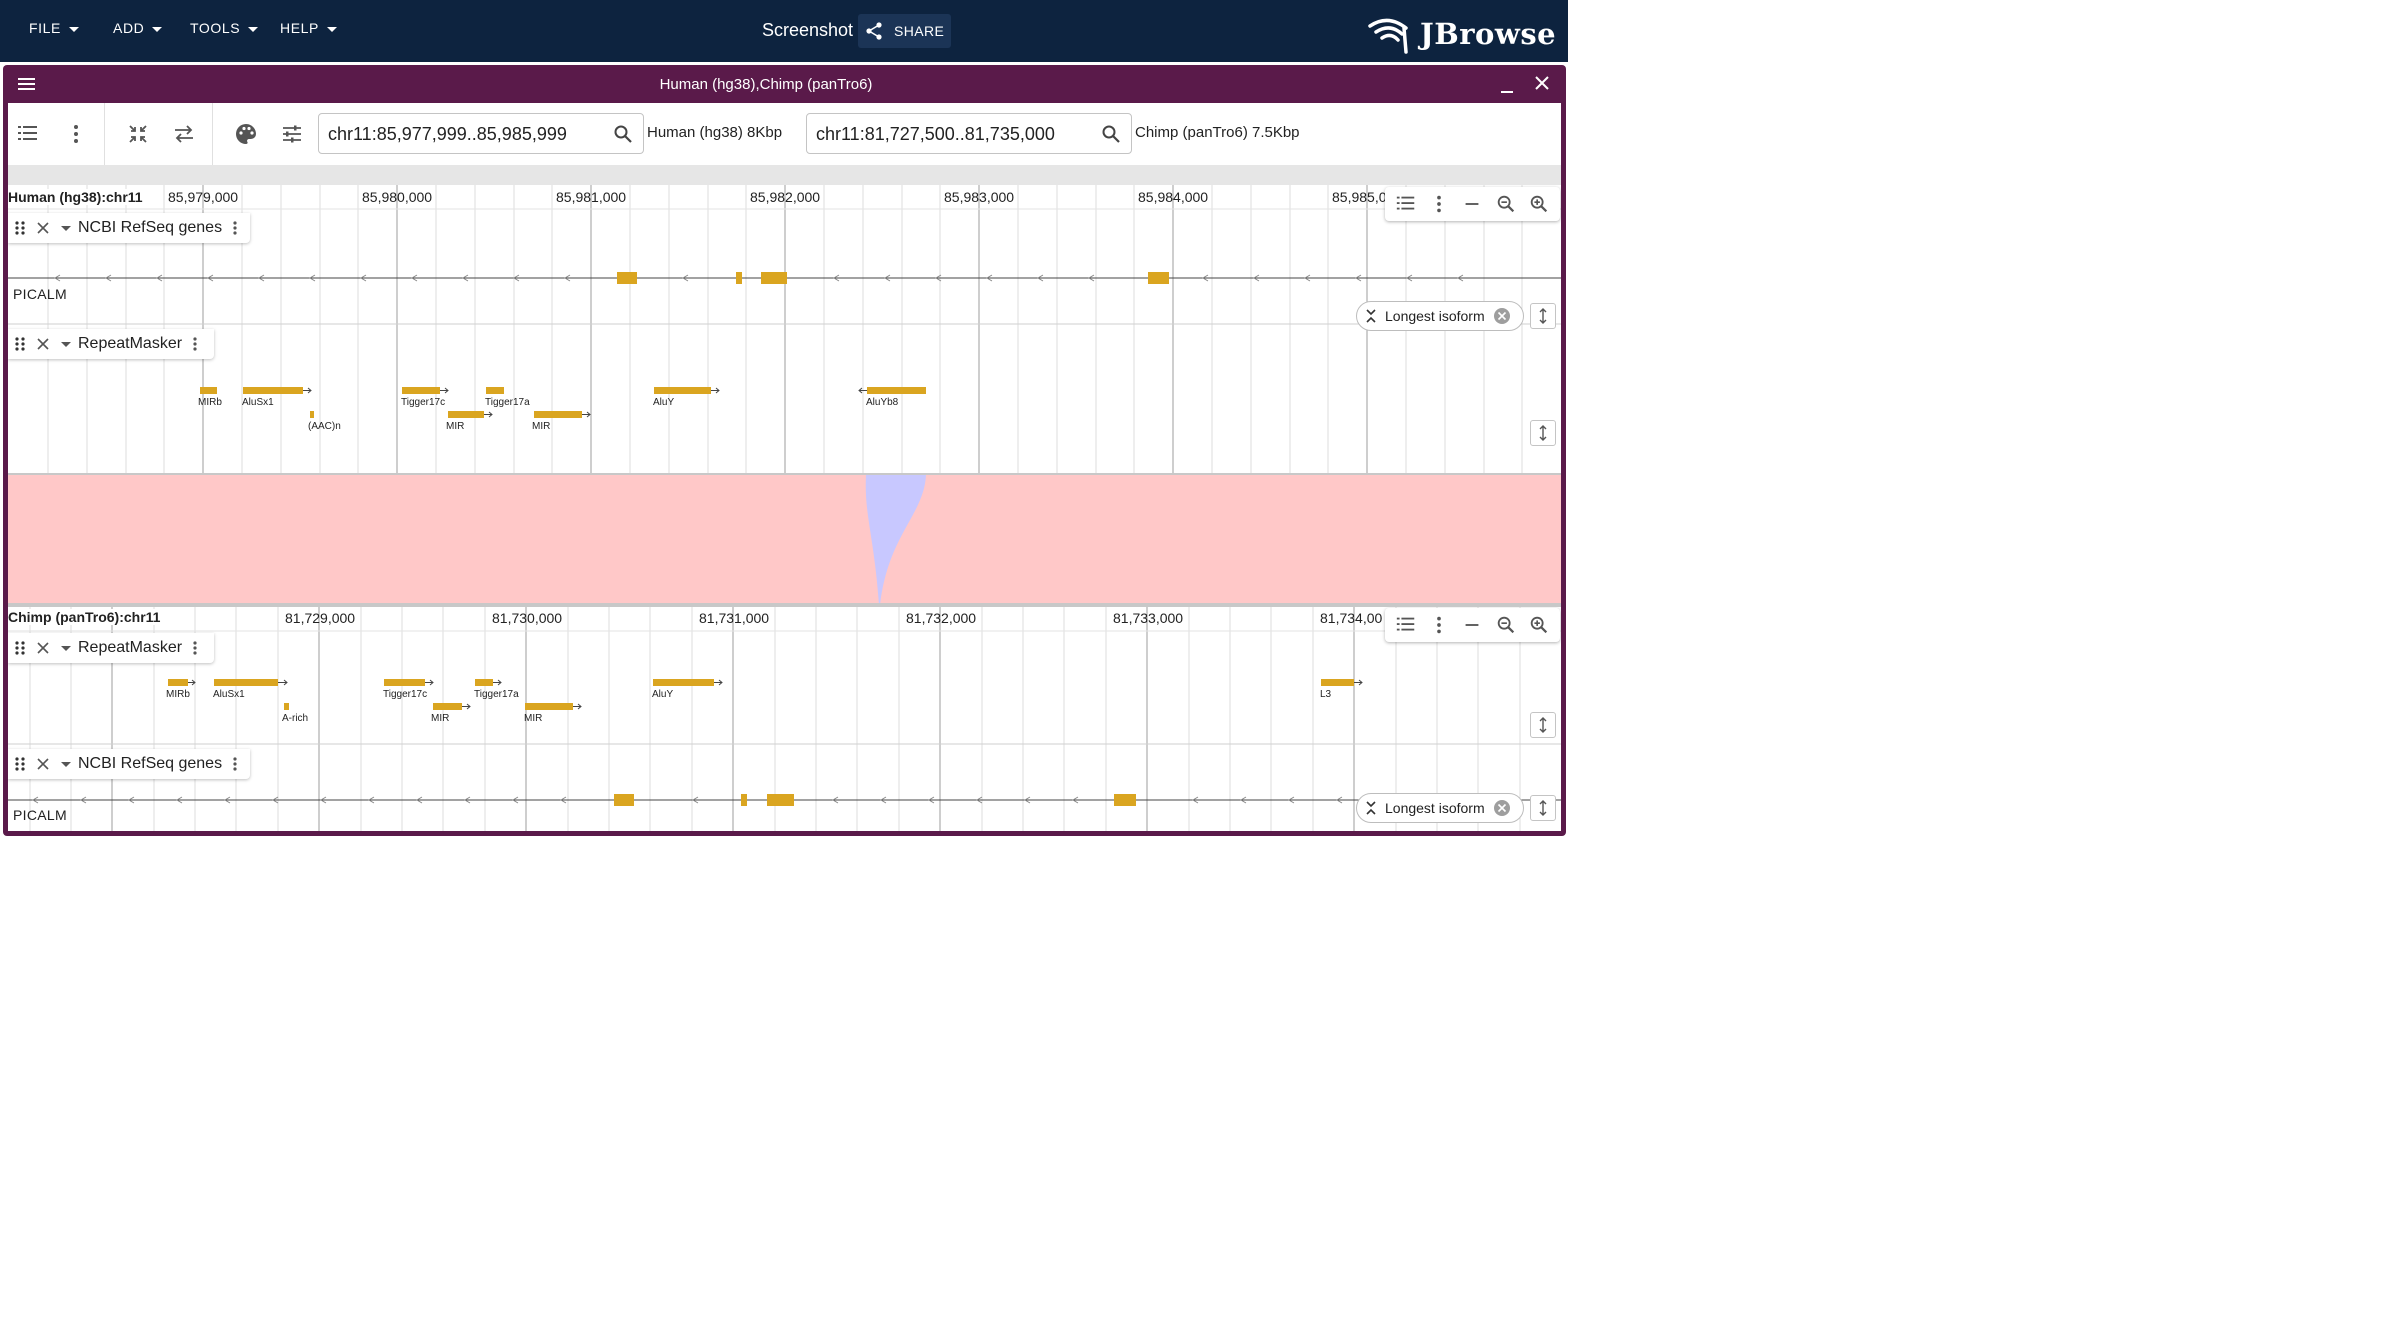 This screenshot has width=2400, height=1334. Describe the element at coordinates (1488, 34) in the screenshot. I see `logo-text: JBrowse` at that location.